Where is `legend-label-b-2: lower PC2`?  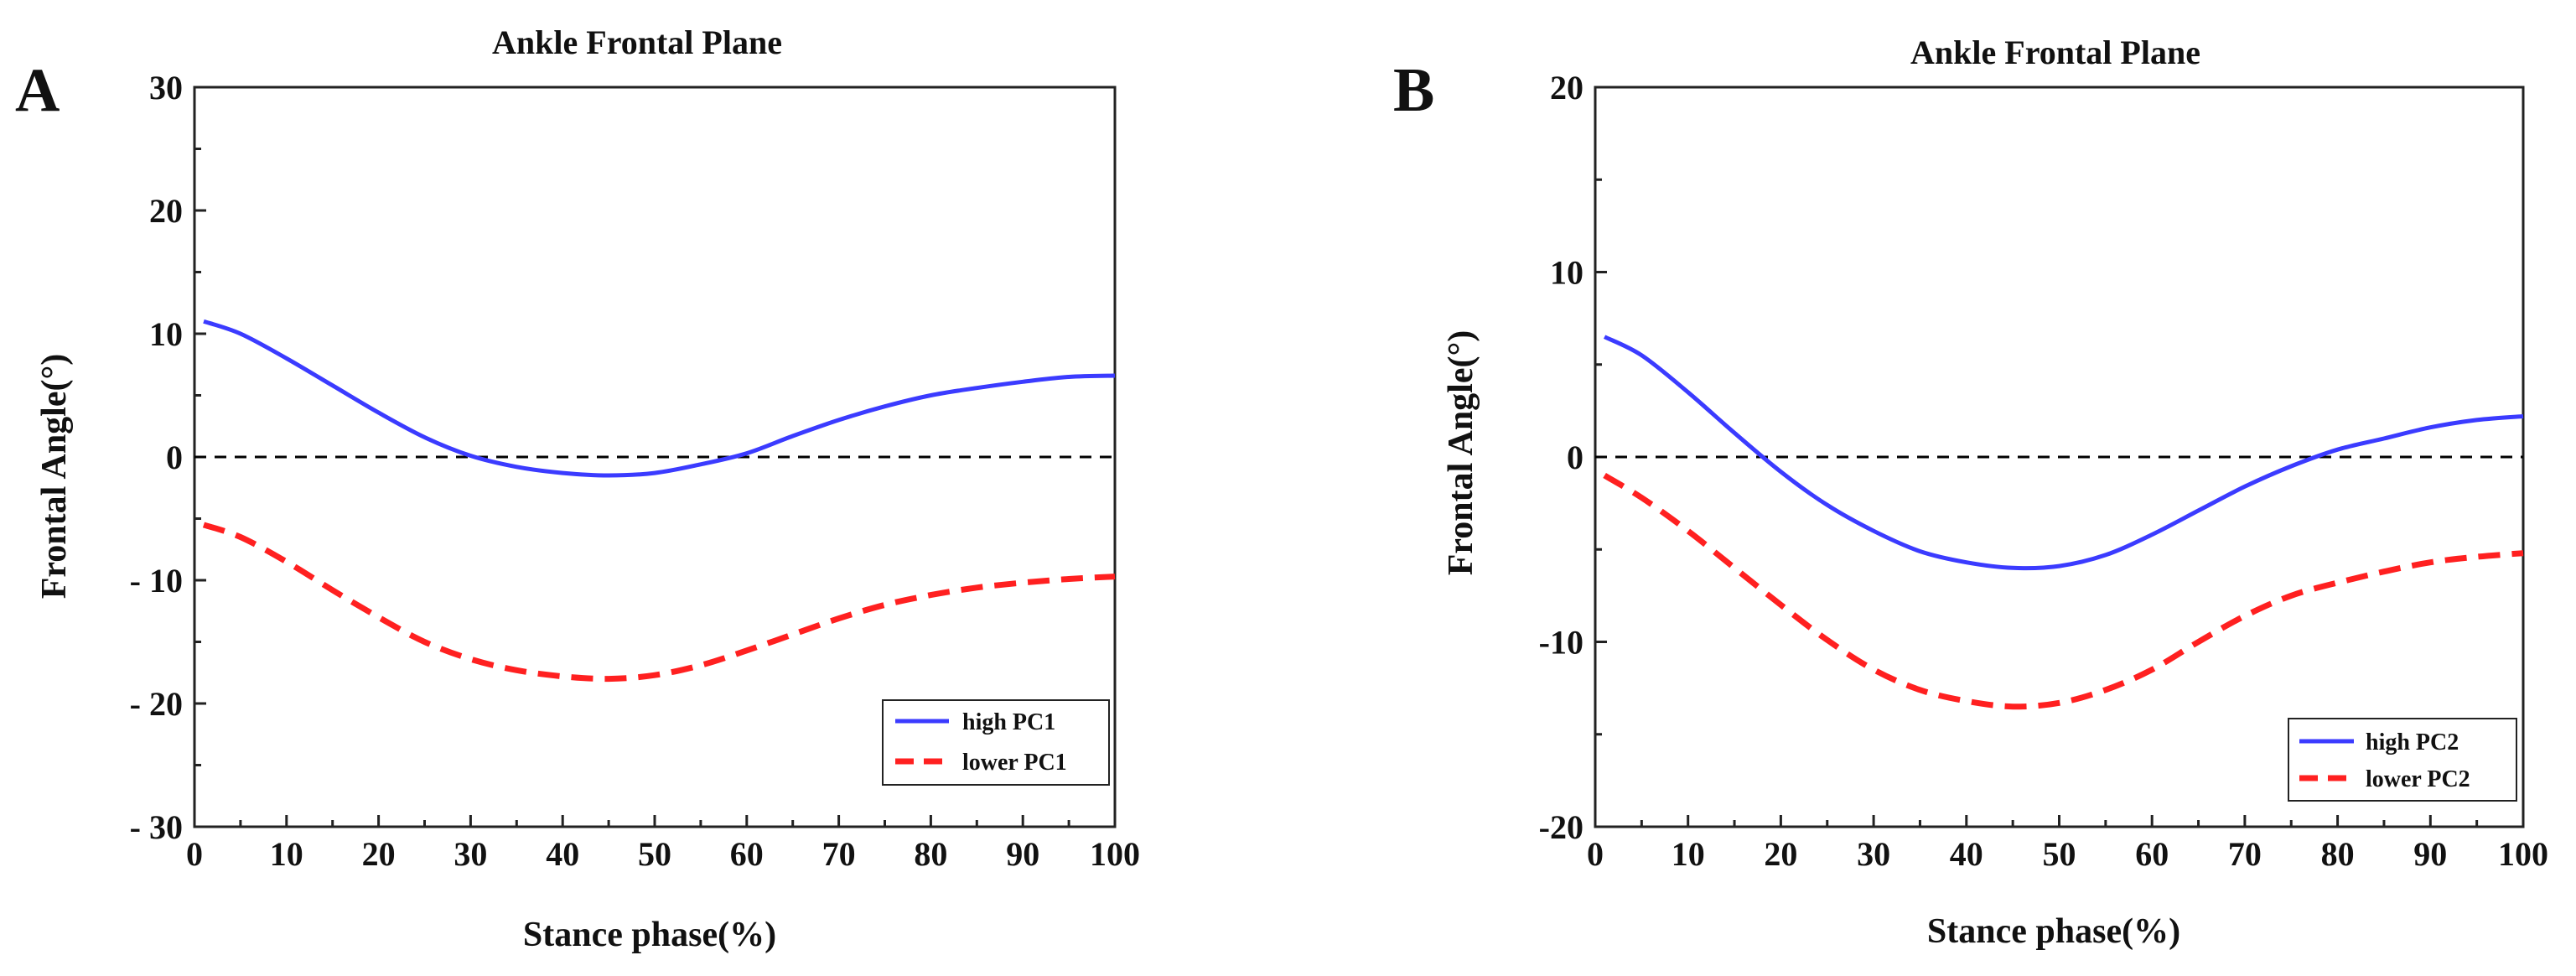
legend-label-b-2: lower PC2 is located at coordinates (2418, 779).